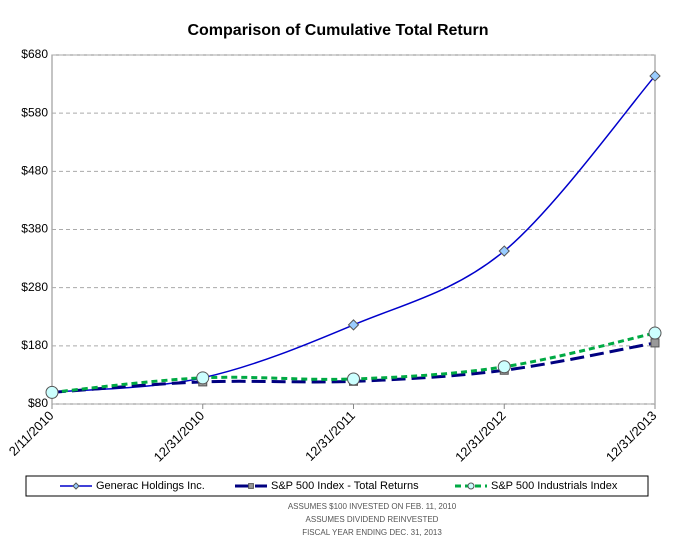  Describe the element at coordinates (38, 403) in the screenshot. I see `y-tick-label: $80` at that location.